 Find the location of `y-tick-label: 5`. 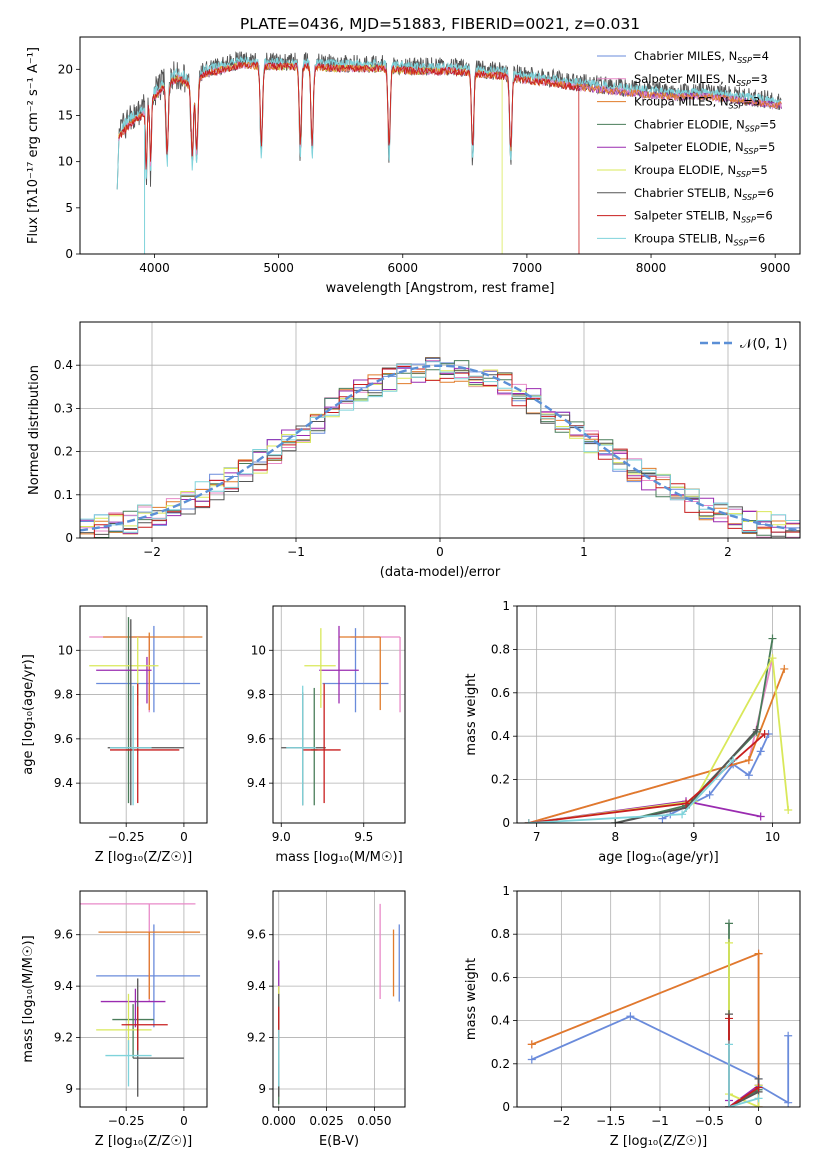

y-tick-label: 5 is located at coordinates (69, 208).